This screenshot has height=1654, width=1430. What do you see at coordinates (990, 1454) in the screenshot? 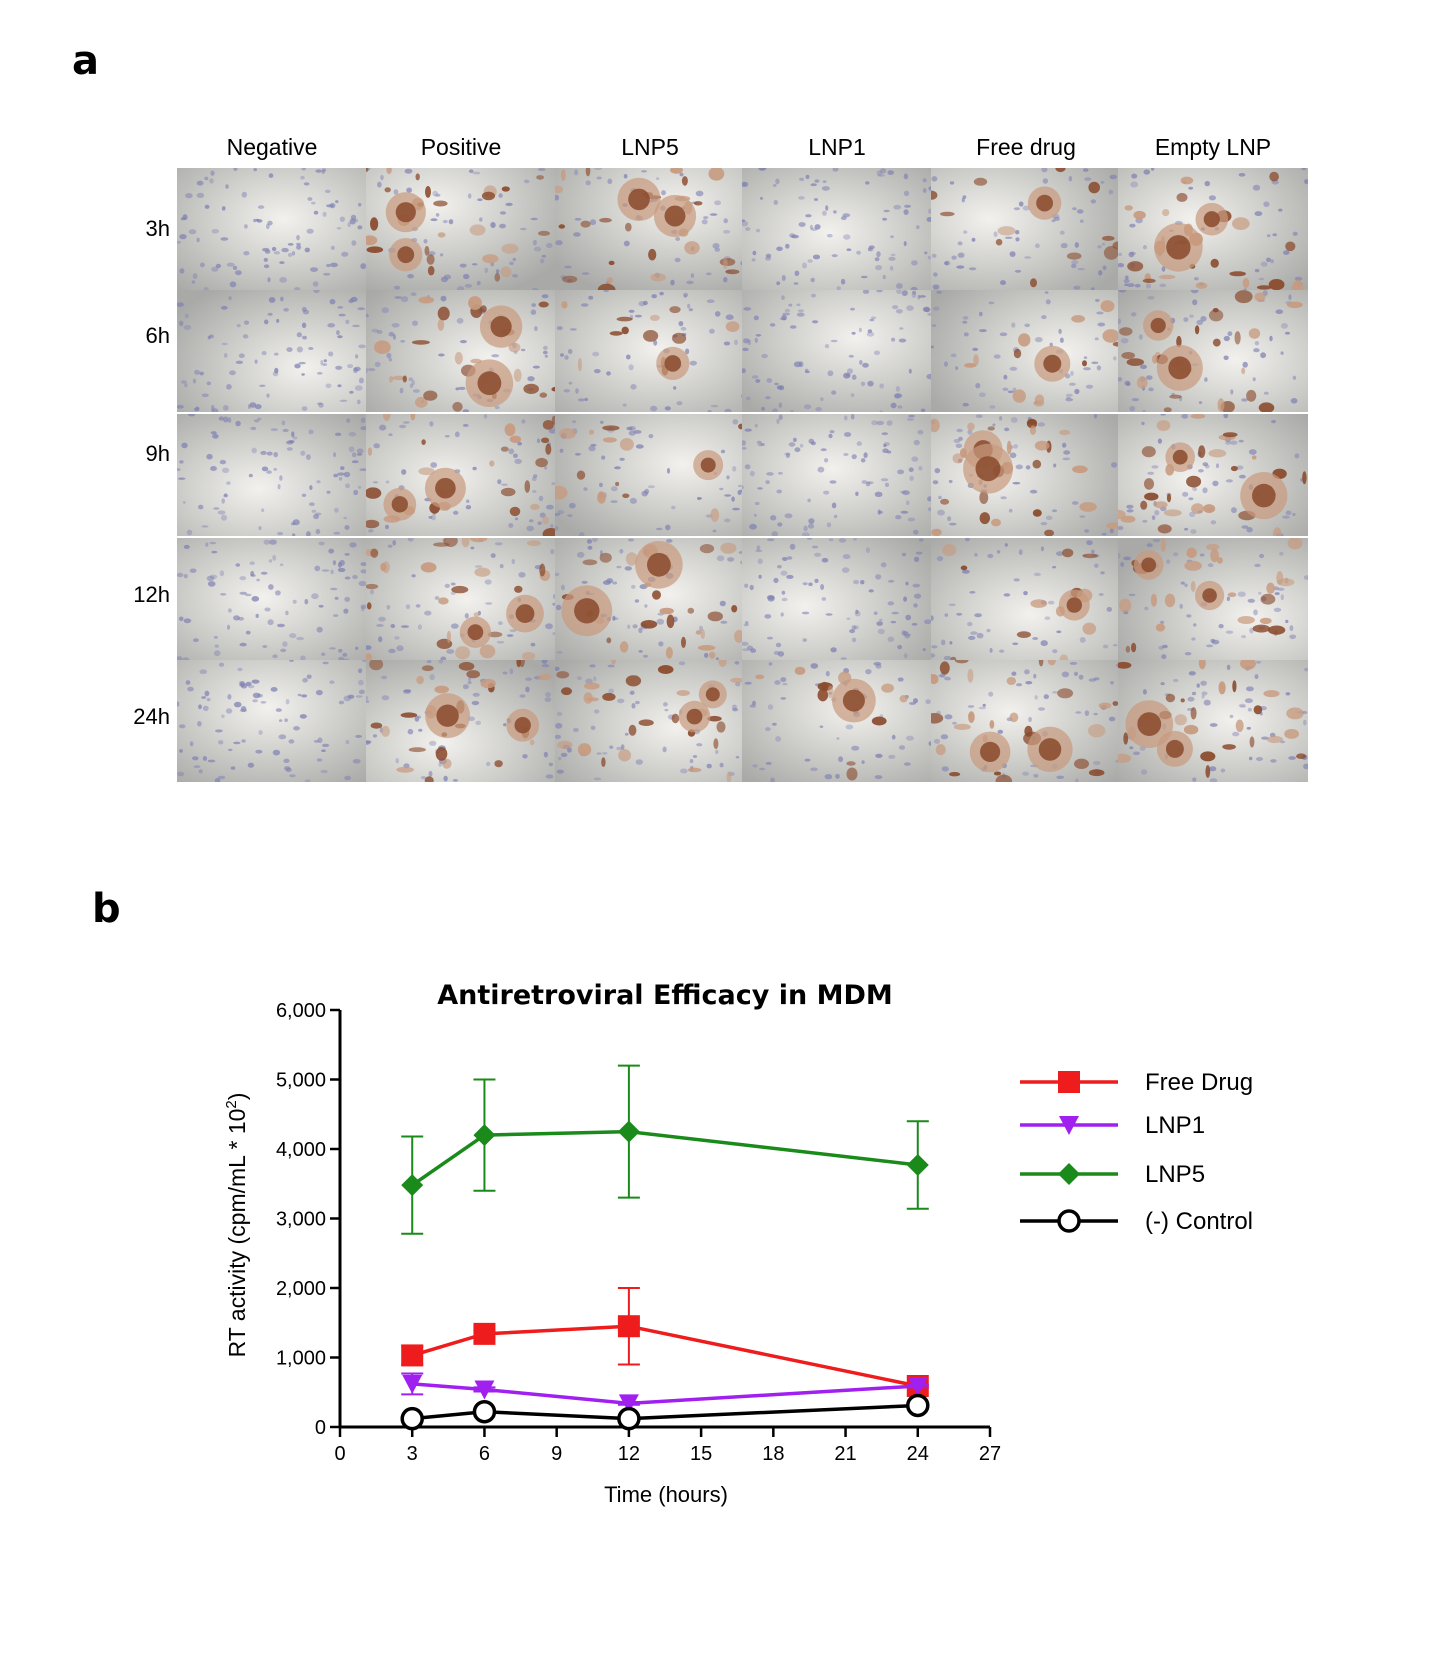
I see `x-tick-label: 27` at bounding box center [990, 1454].